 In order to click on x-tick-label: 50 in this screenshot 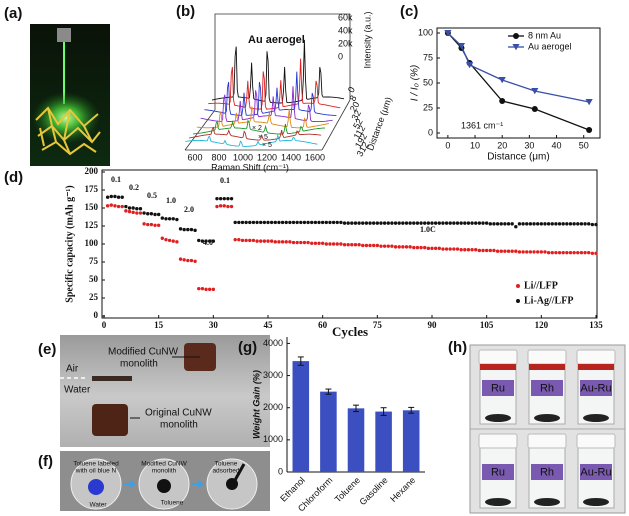, I will do `click(584, 145)`.